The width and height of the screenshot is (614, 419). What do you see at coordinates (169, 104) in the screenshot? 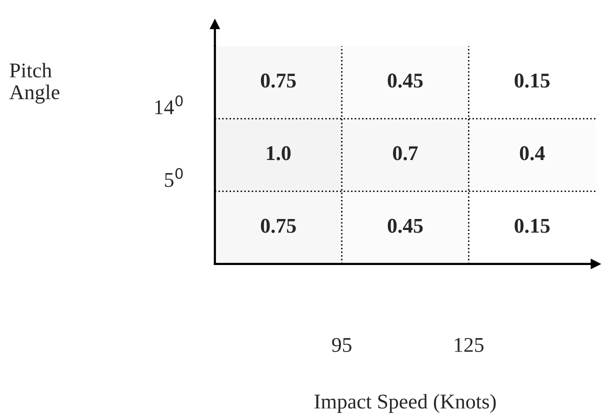
I see `text: 14$^{0}$` at bounding box center [169, 104].